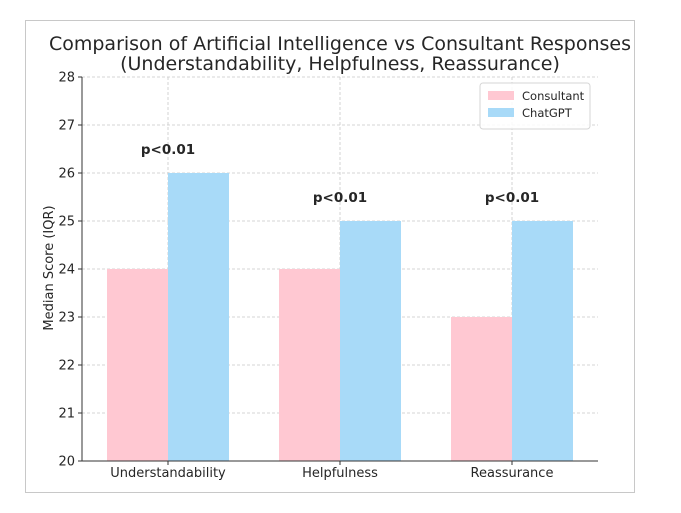 Image resolution: width=681 pixels, height=513 pixels. Describe the element at coordinates (542, 341) in the screenshot. I see `bar-chatgpt-reassurance` at that location.